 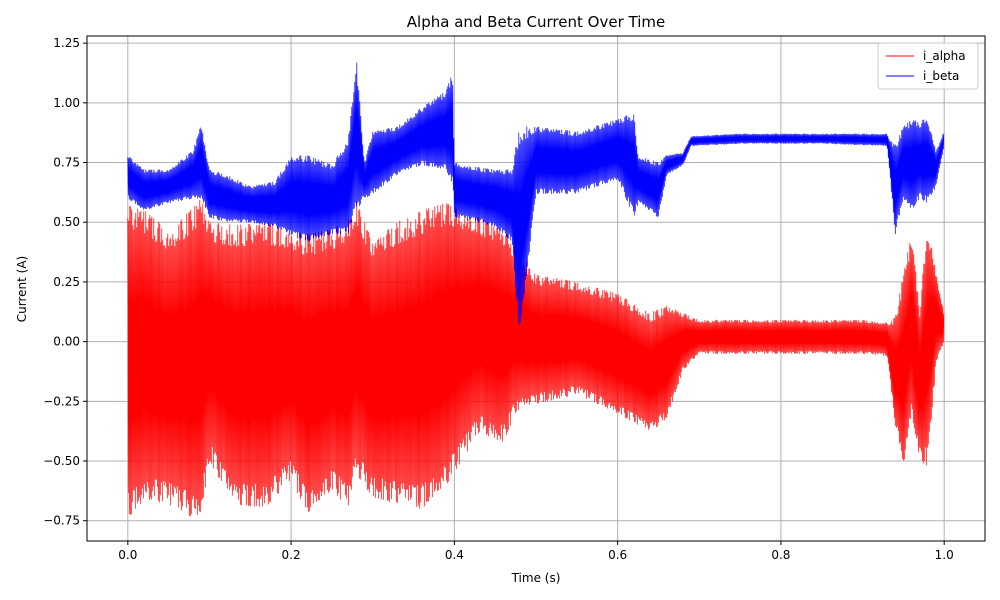 I want to click on y-tick-label: −0.25, so click(x=61, y=401).